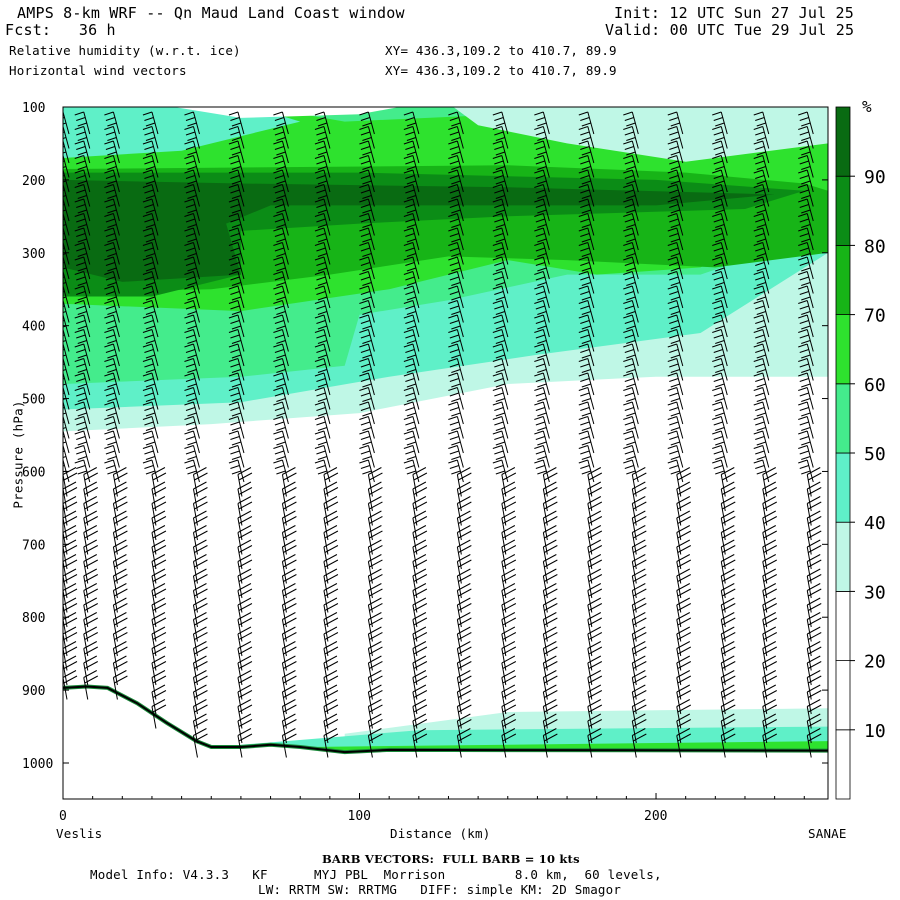 The width and height of the screenshot is (900, 900). What do you see at coordinates (875, 246) in the screenshot?
I see `colorbar-label: 80` at bounding box center [875, 246].